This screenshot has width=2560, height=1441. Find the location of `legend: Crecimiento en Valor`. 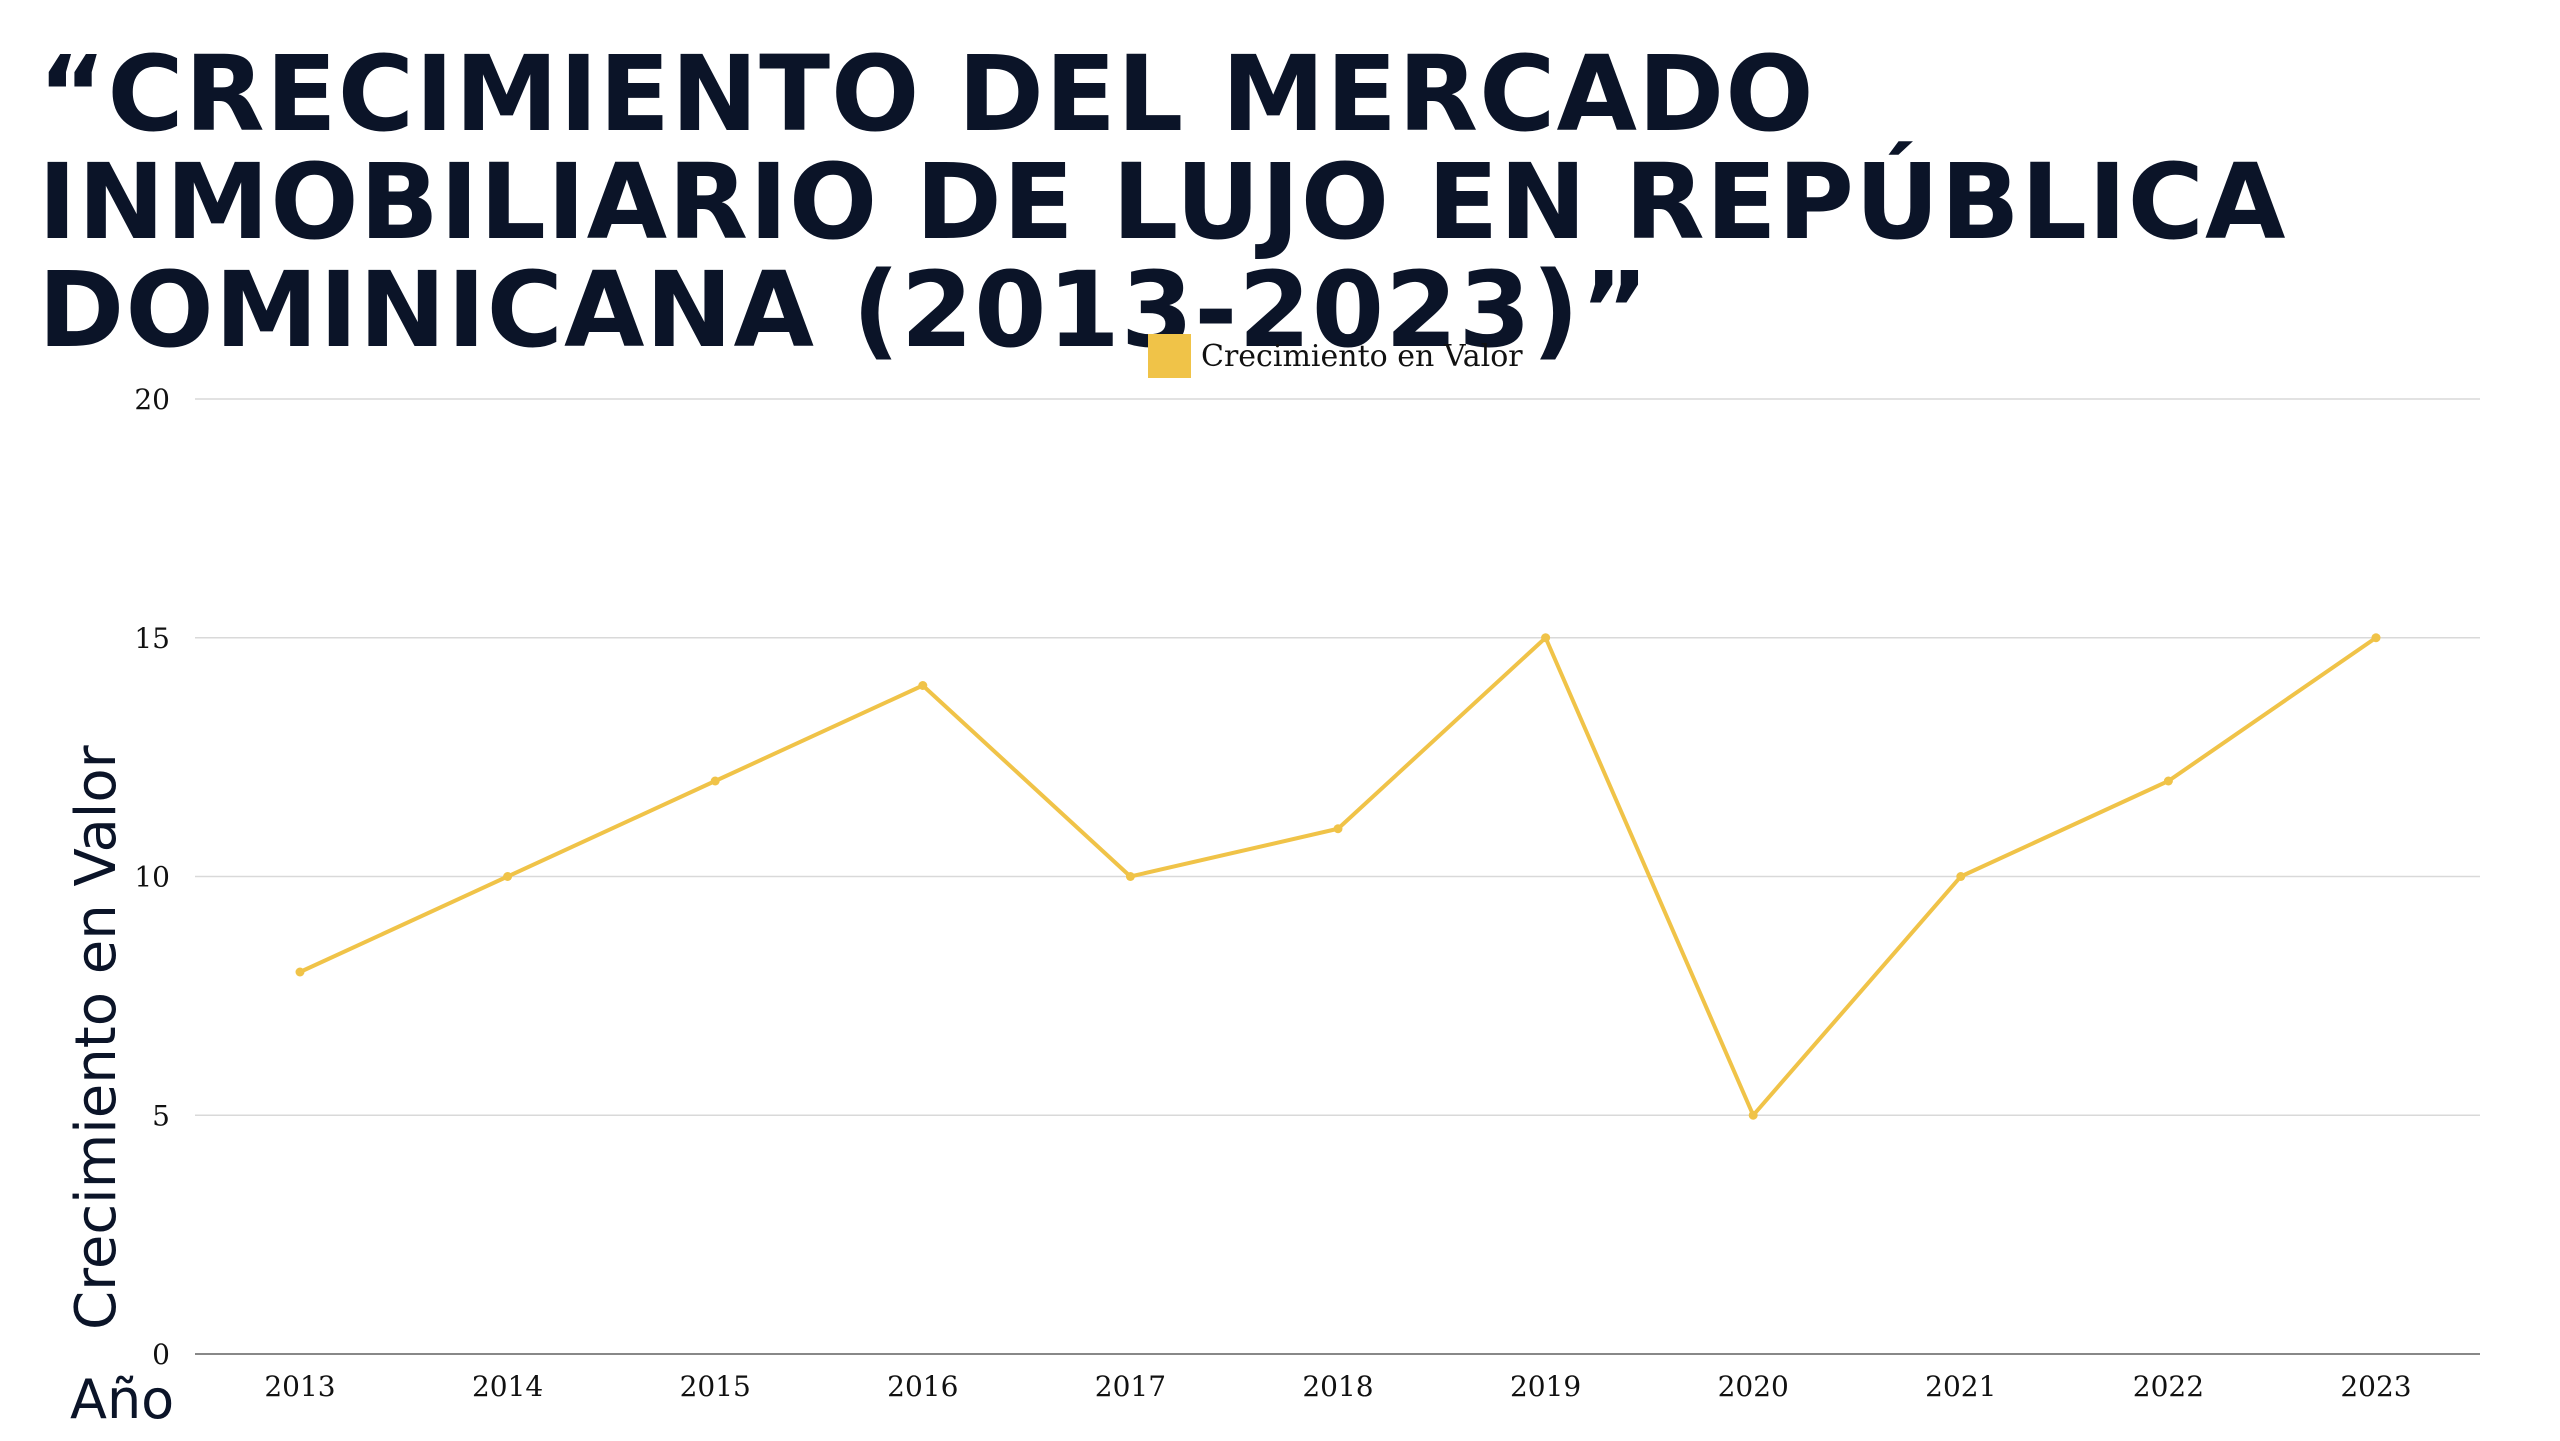

legend: Crecimiento en Valor is located at coordinates (1335, 356).